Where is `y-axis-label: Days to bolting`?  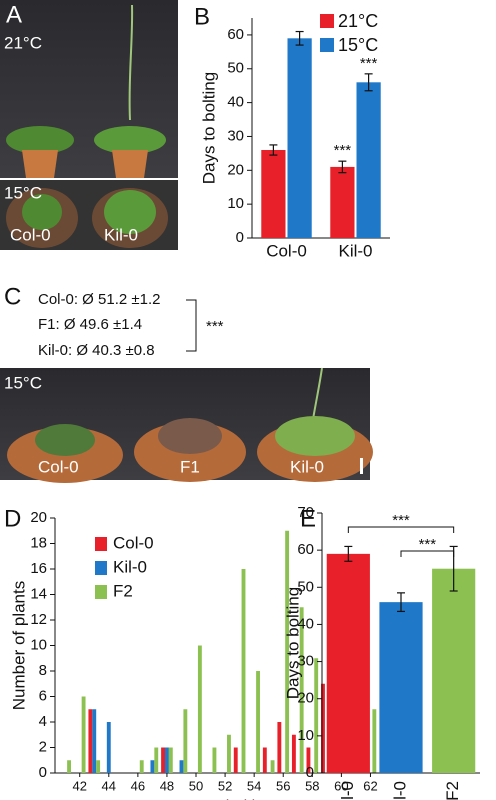
y-axis-label: Days to bolting is located at coordinates (208, 128).